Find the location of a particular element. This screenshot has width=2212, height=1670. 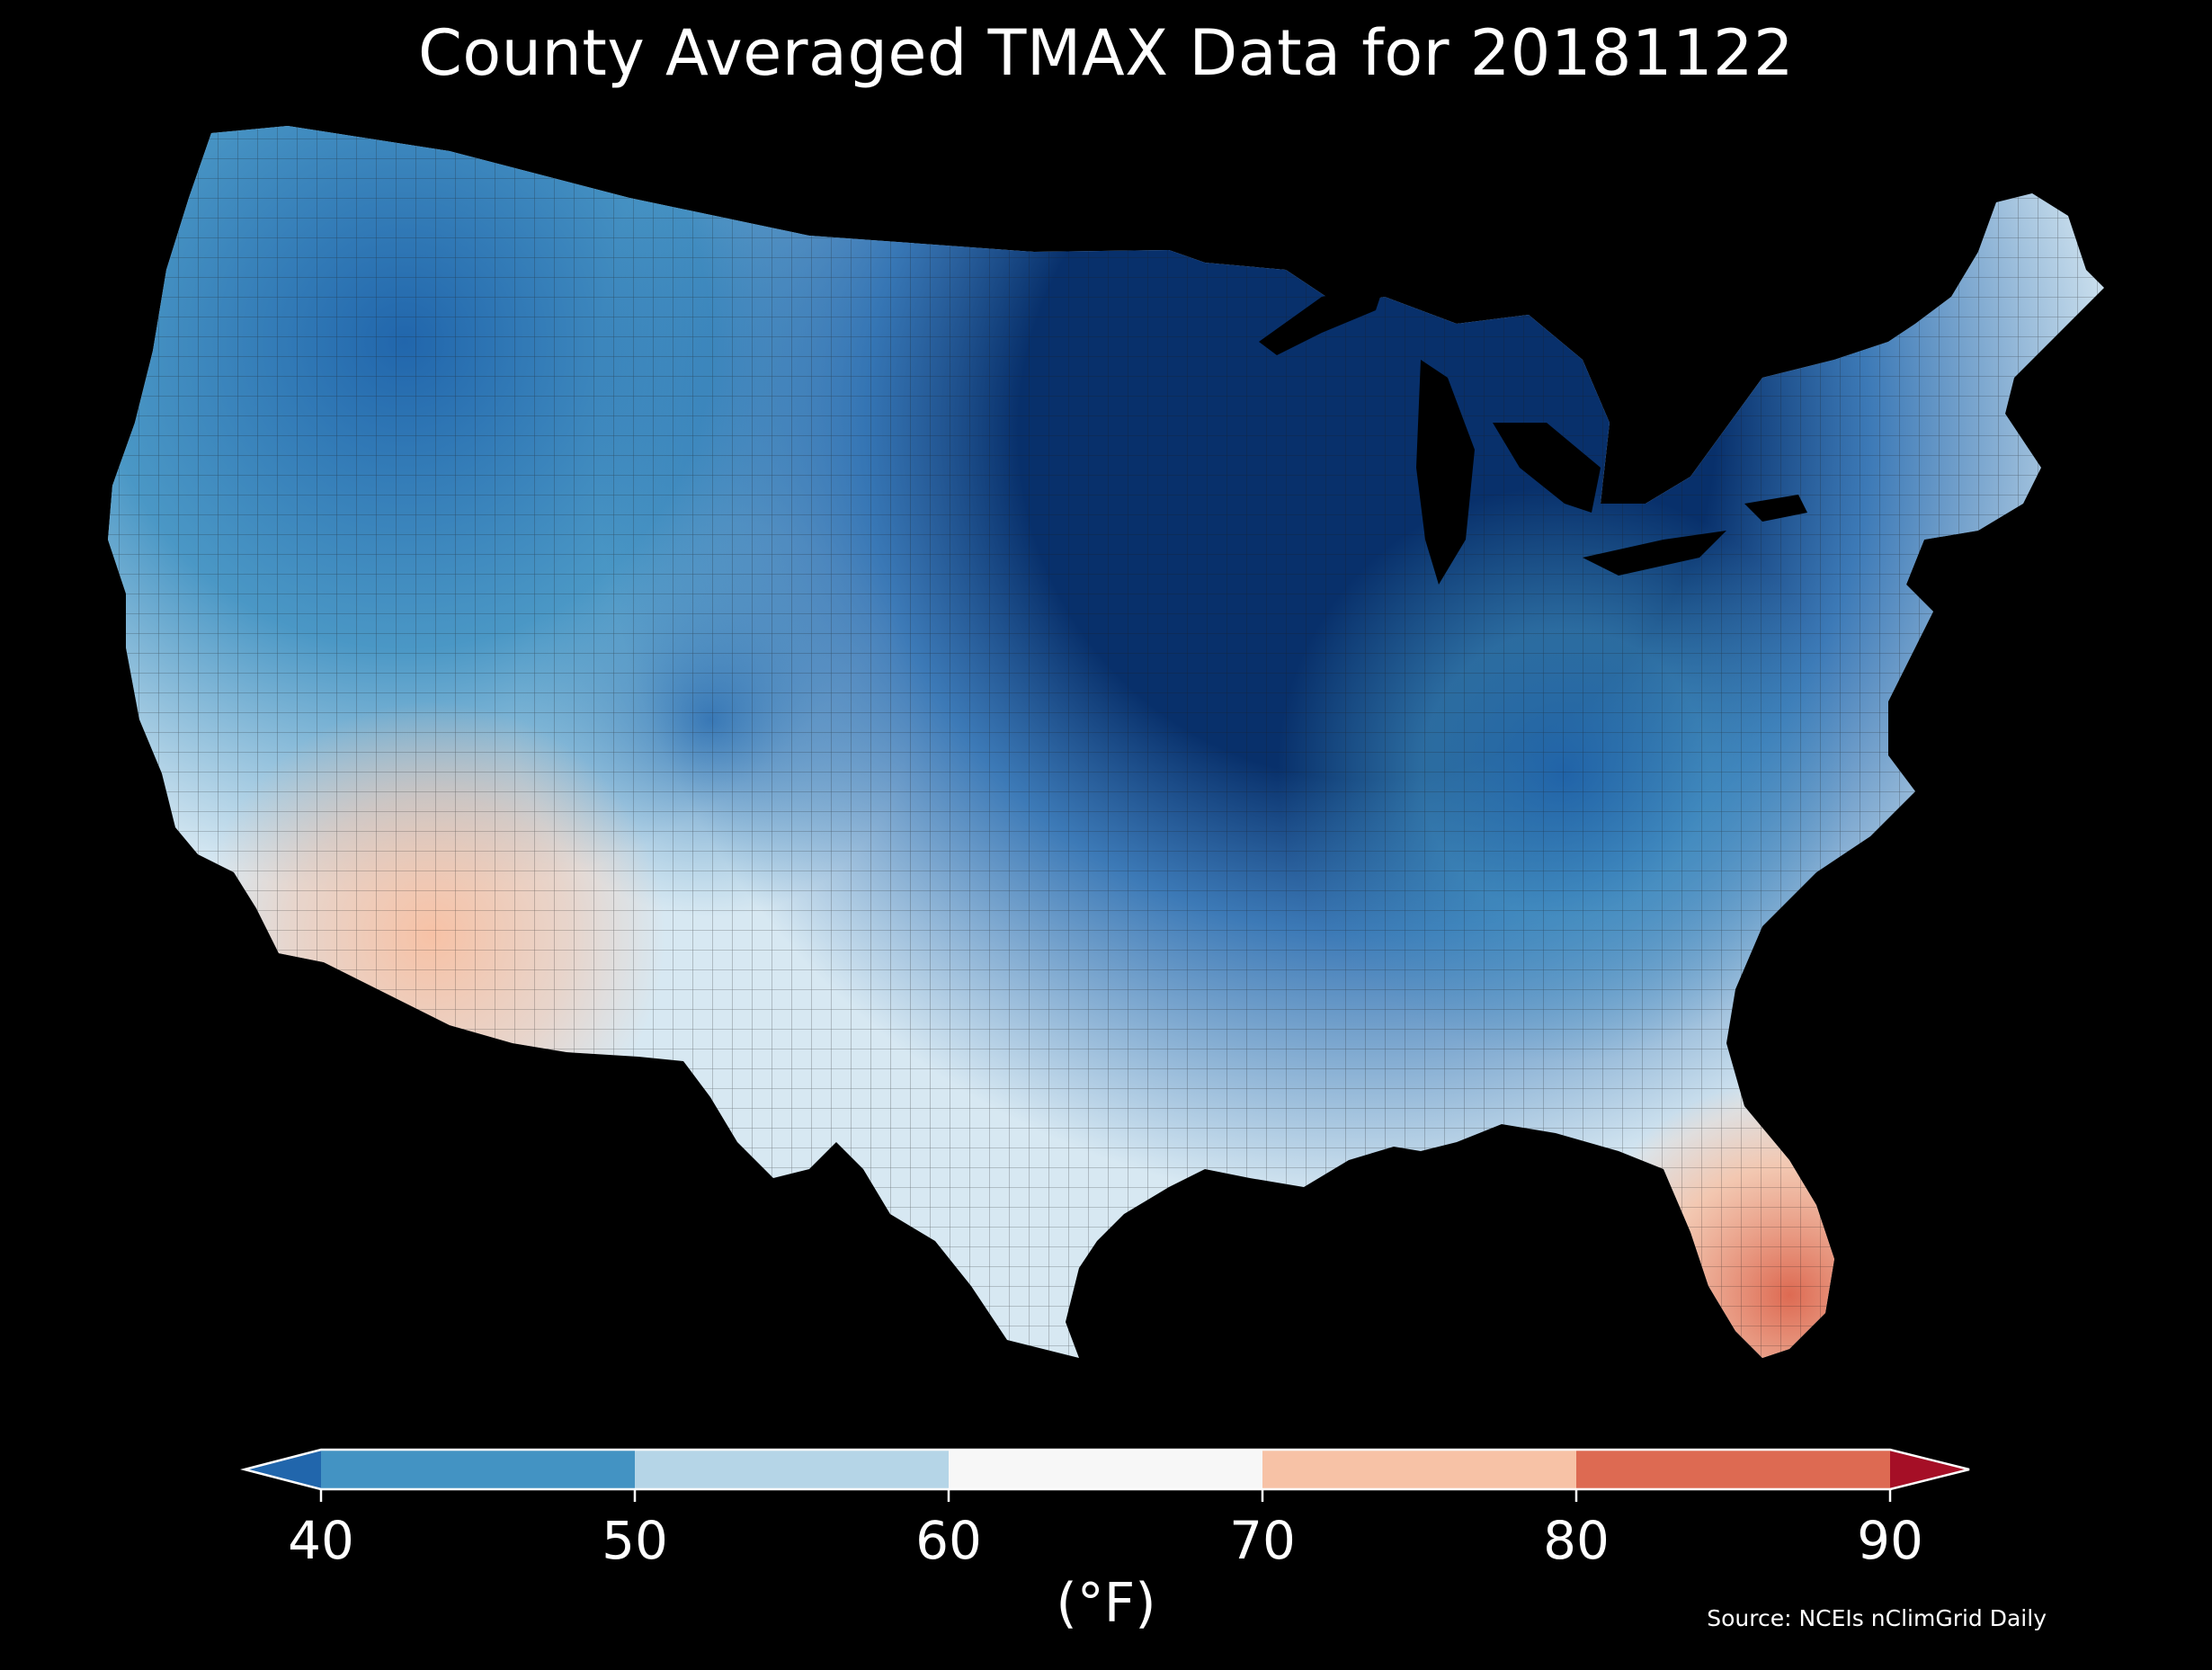

great-lakes is located at coordinates (1533, 434).